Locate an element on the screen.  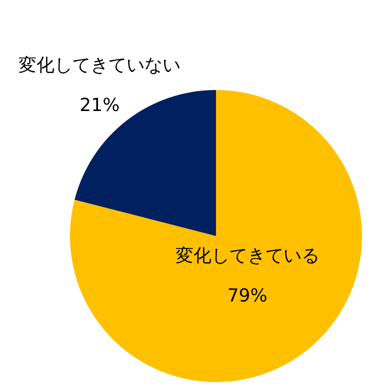
data-label: 79% is located at coordinates (247, 295).